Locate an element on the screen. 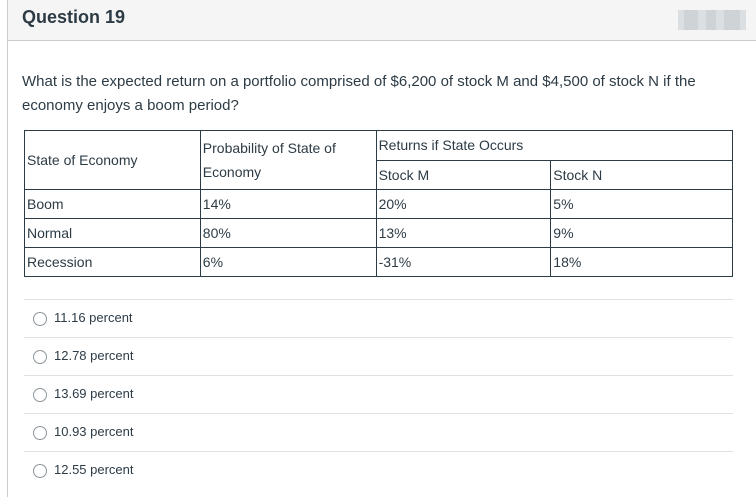 This screenshot has width=756, height=497. points-placeholder is located at coordinates (712, 20).